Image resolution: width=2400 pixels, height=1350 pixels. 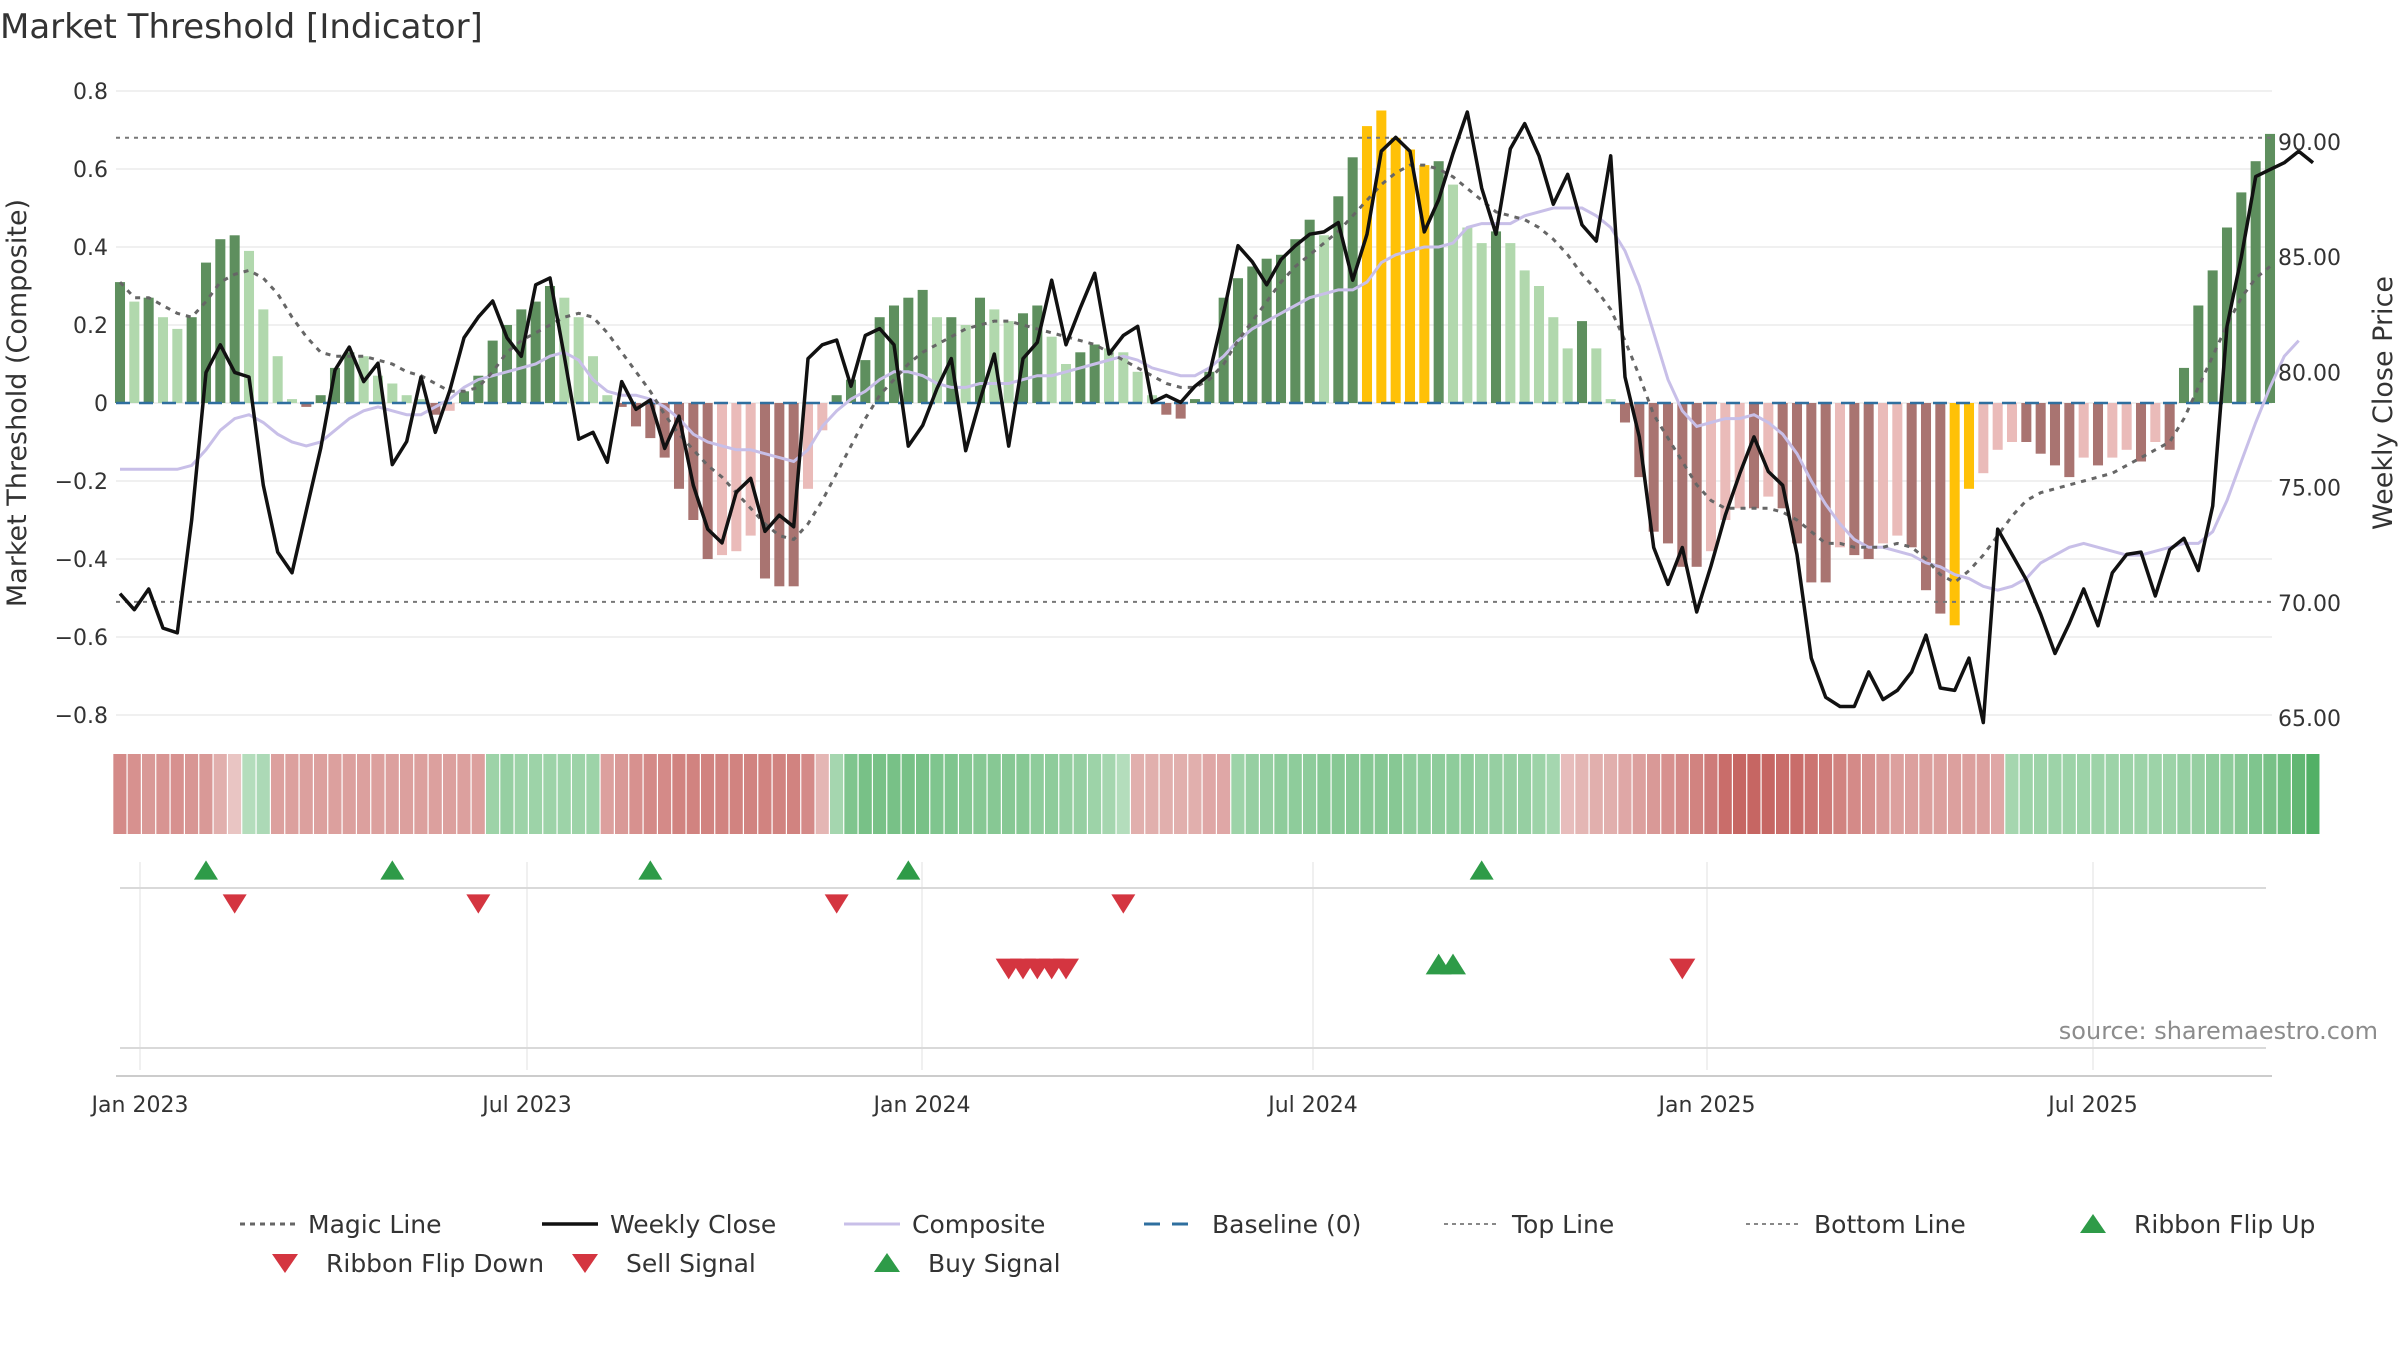 I want to click on right-axis-label: Weekly Close Price, so click(x=2383, y=403).